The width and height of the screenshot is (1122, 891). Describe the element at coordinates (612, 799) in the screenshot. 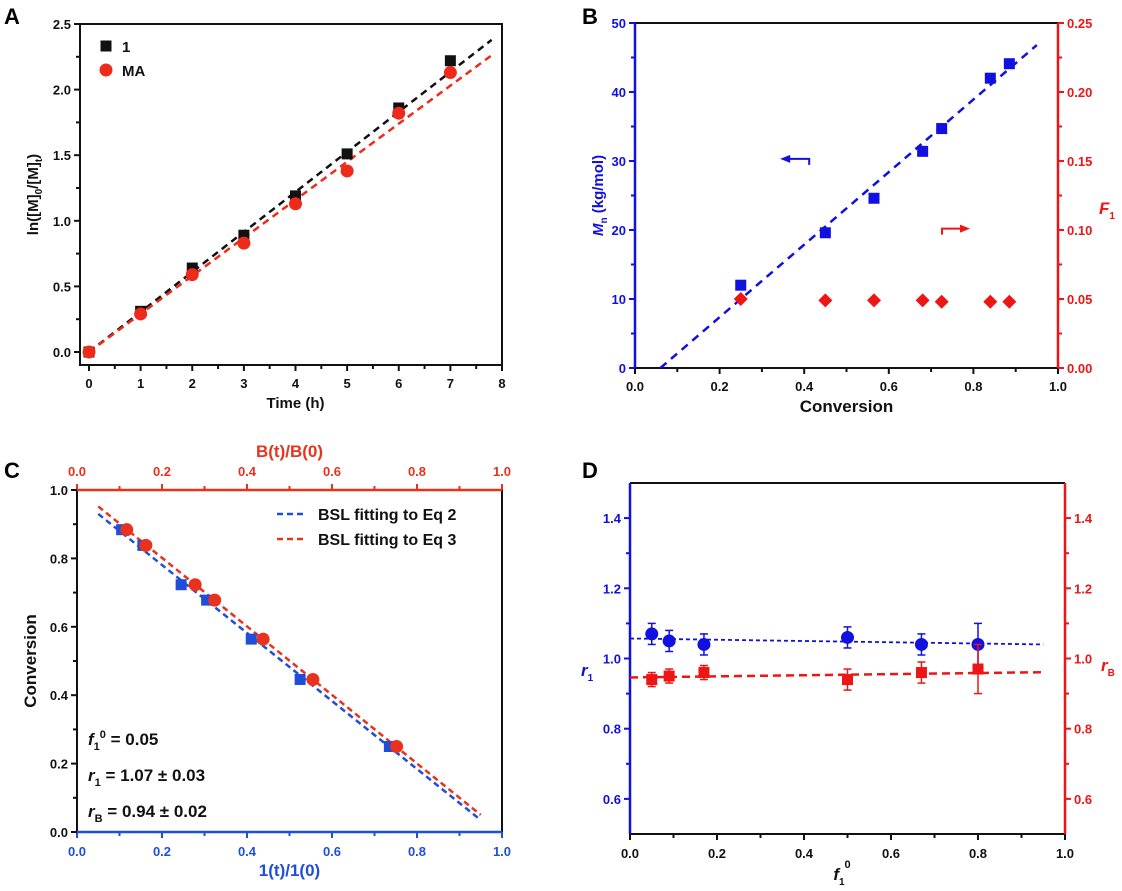

I see `y-axis-left-tick-label: 0.6` at that location.